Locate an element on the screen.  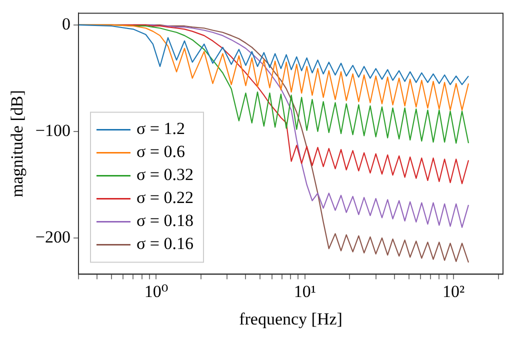
legend-label: σ = 1.2 is located at coordinates (161, 128).